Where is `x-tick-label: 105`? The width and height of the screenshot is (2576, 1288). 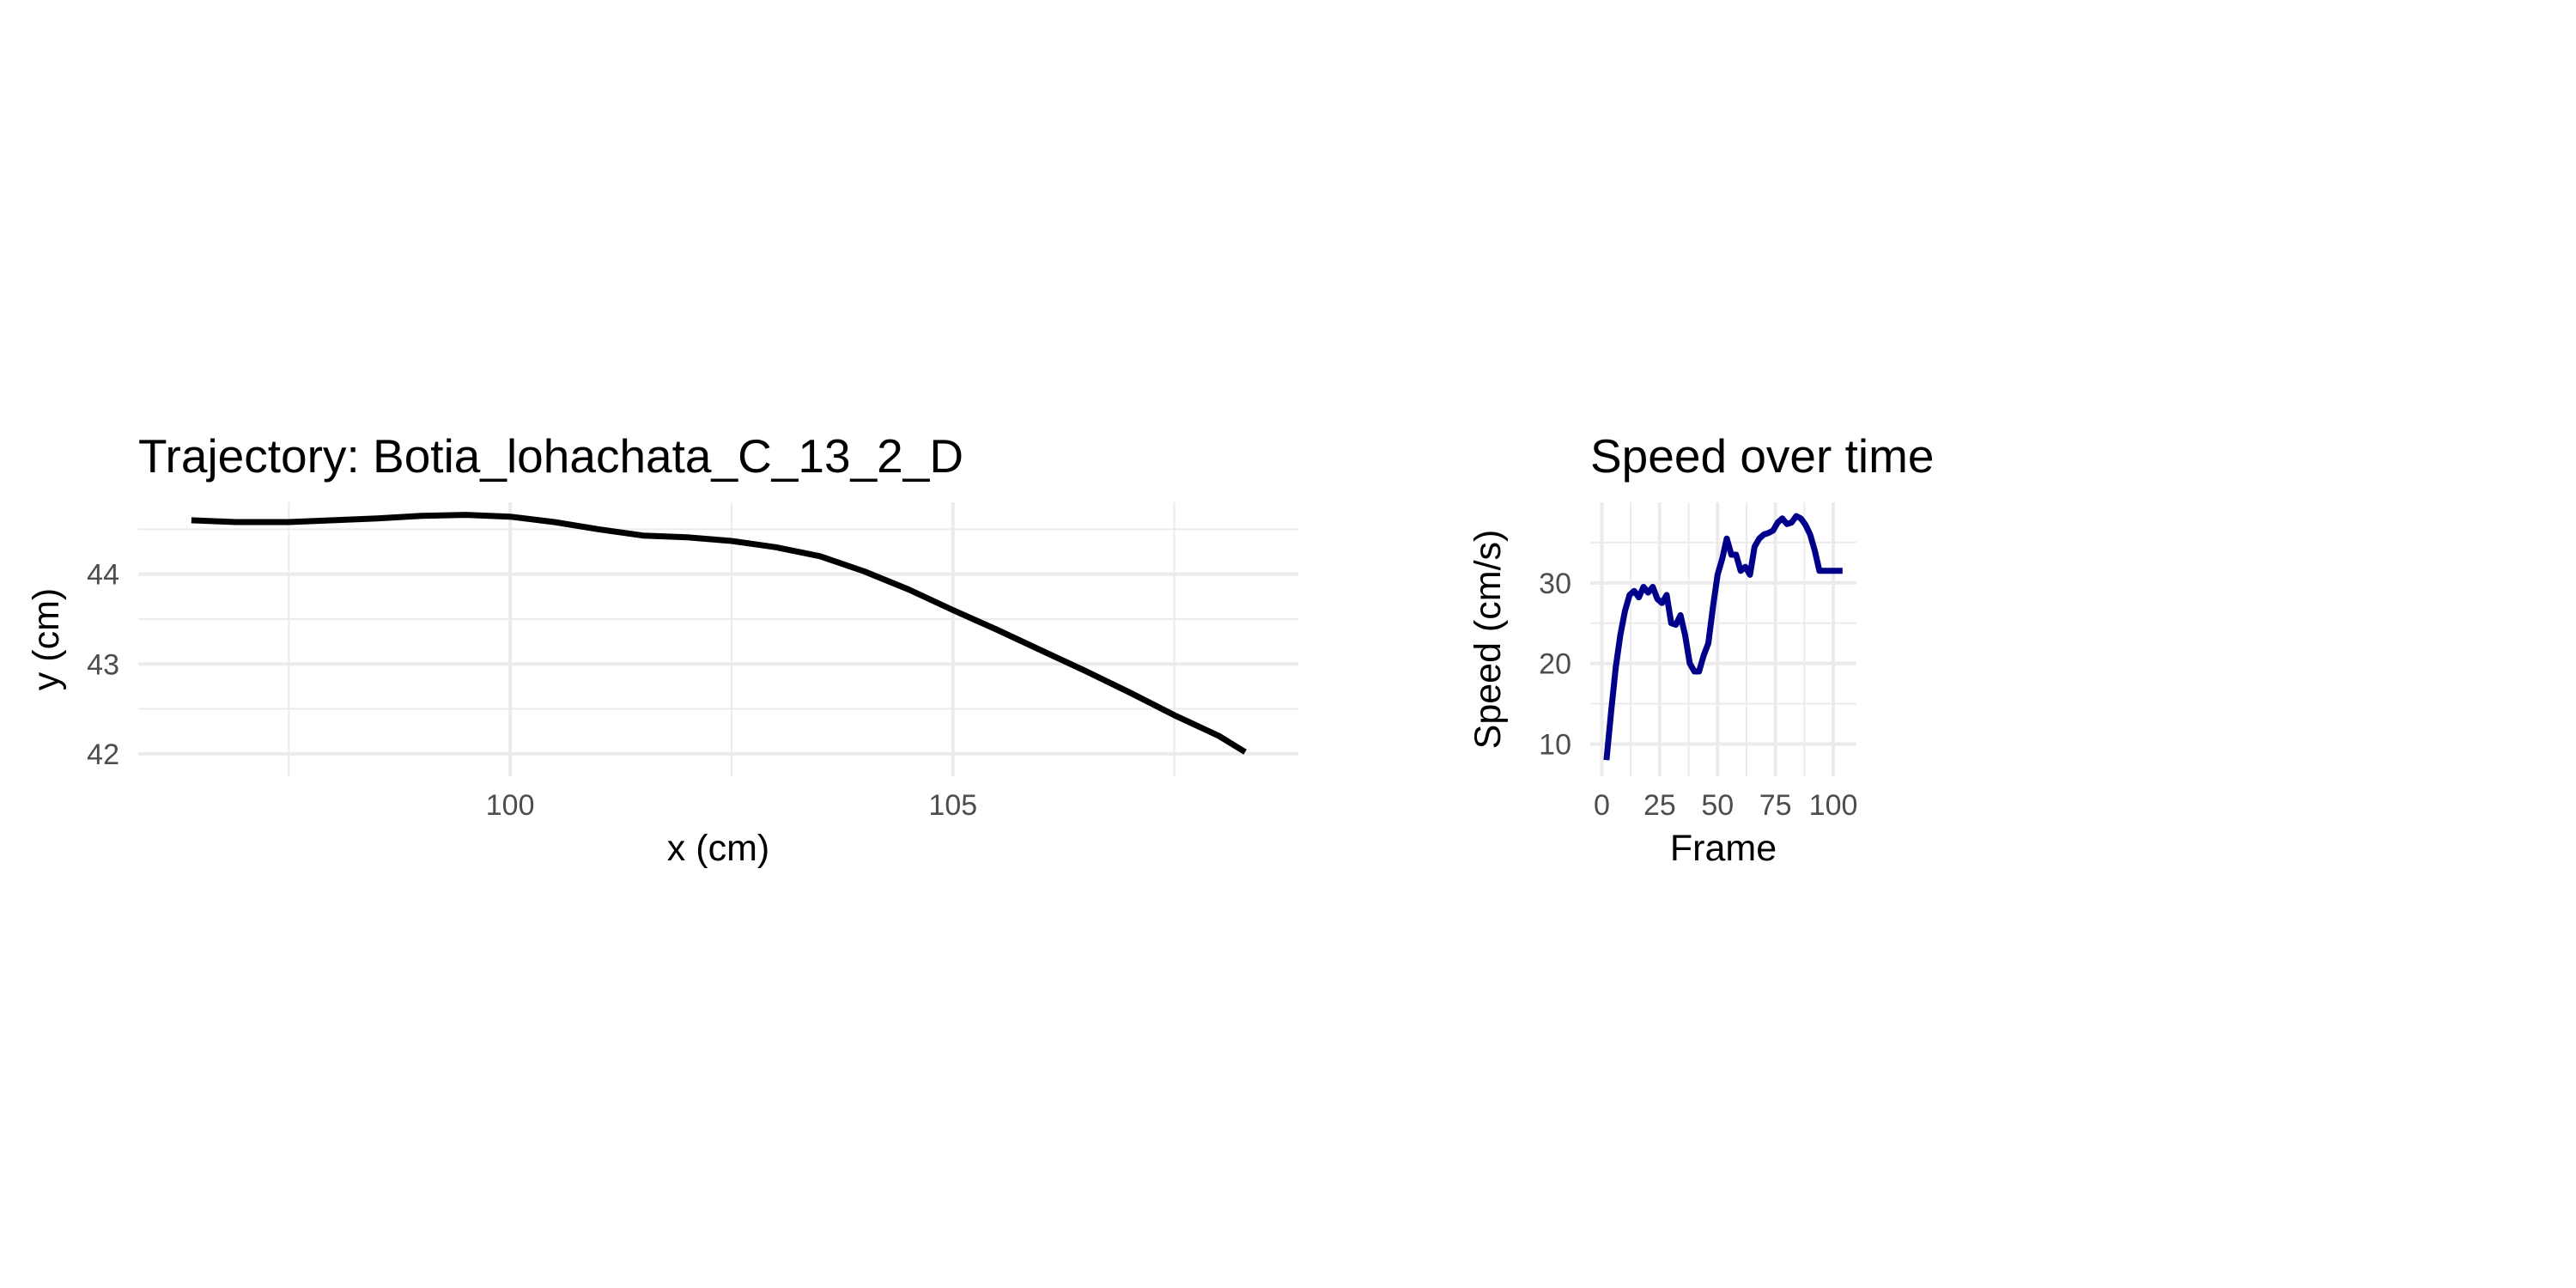
x-tick-label: 105 is located at coordinates (952, 806).